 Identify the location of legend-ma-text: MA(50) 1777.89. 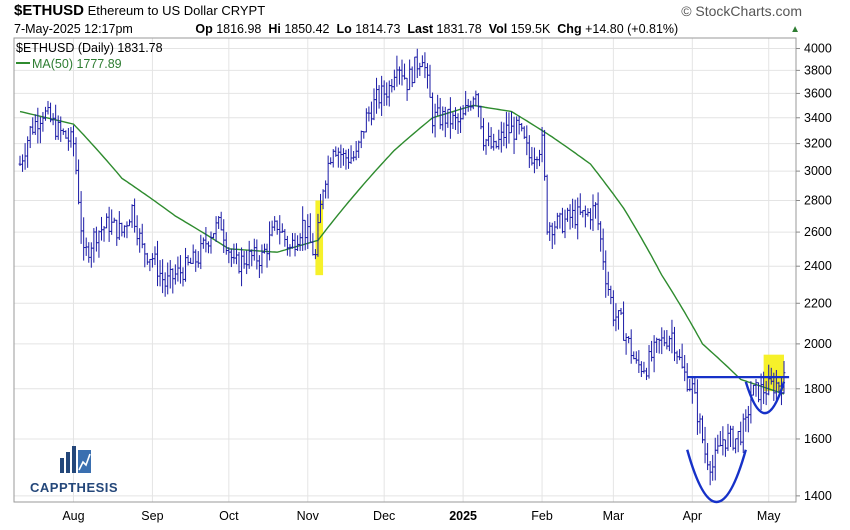
(77, 64).